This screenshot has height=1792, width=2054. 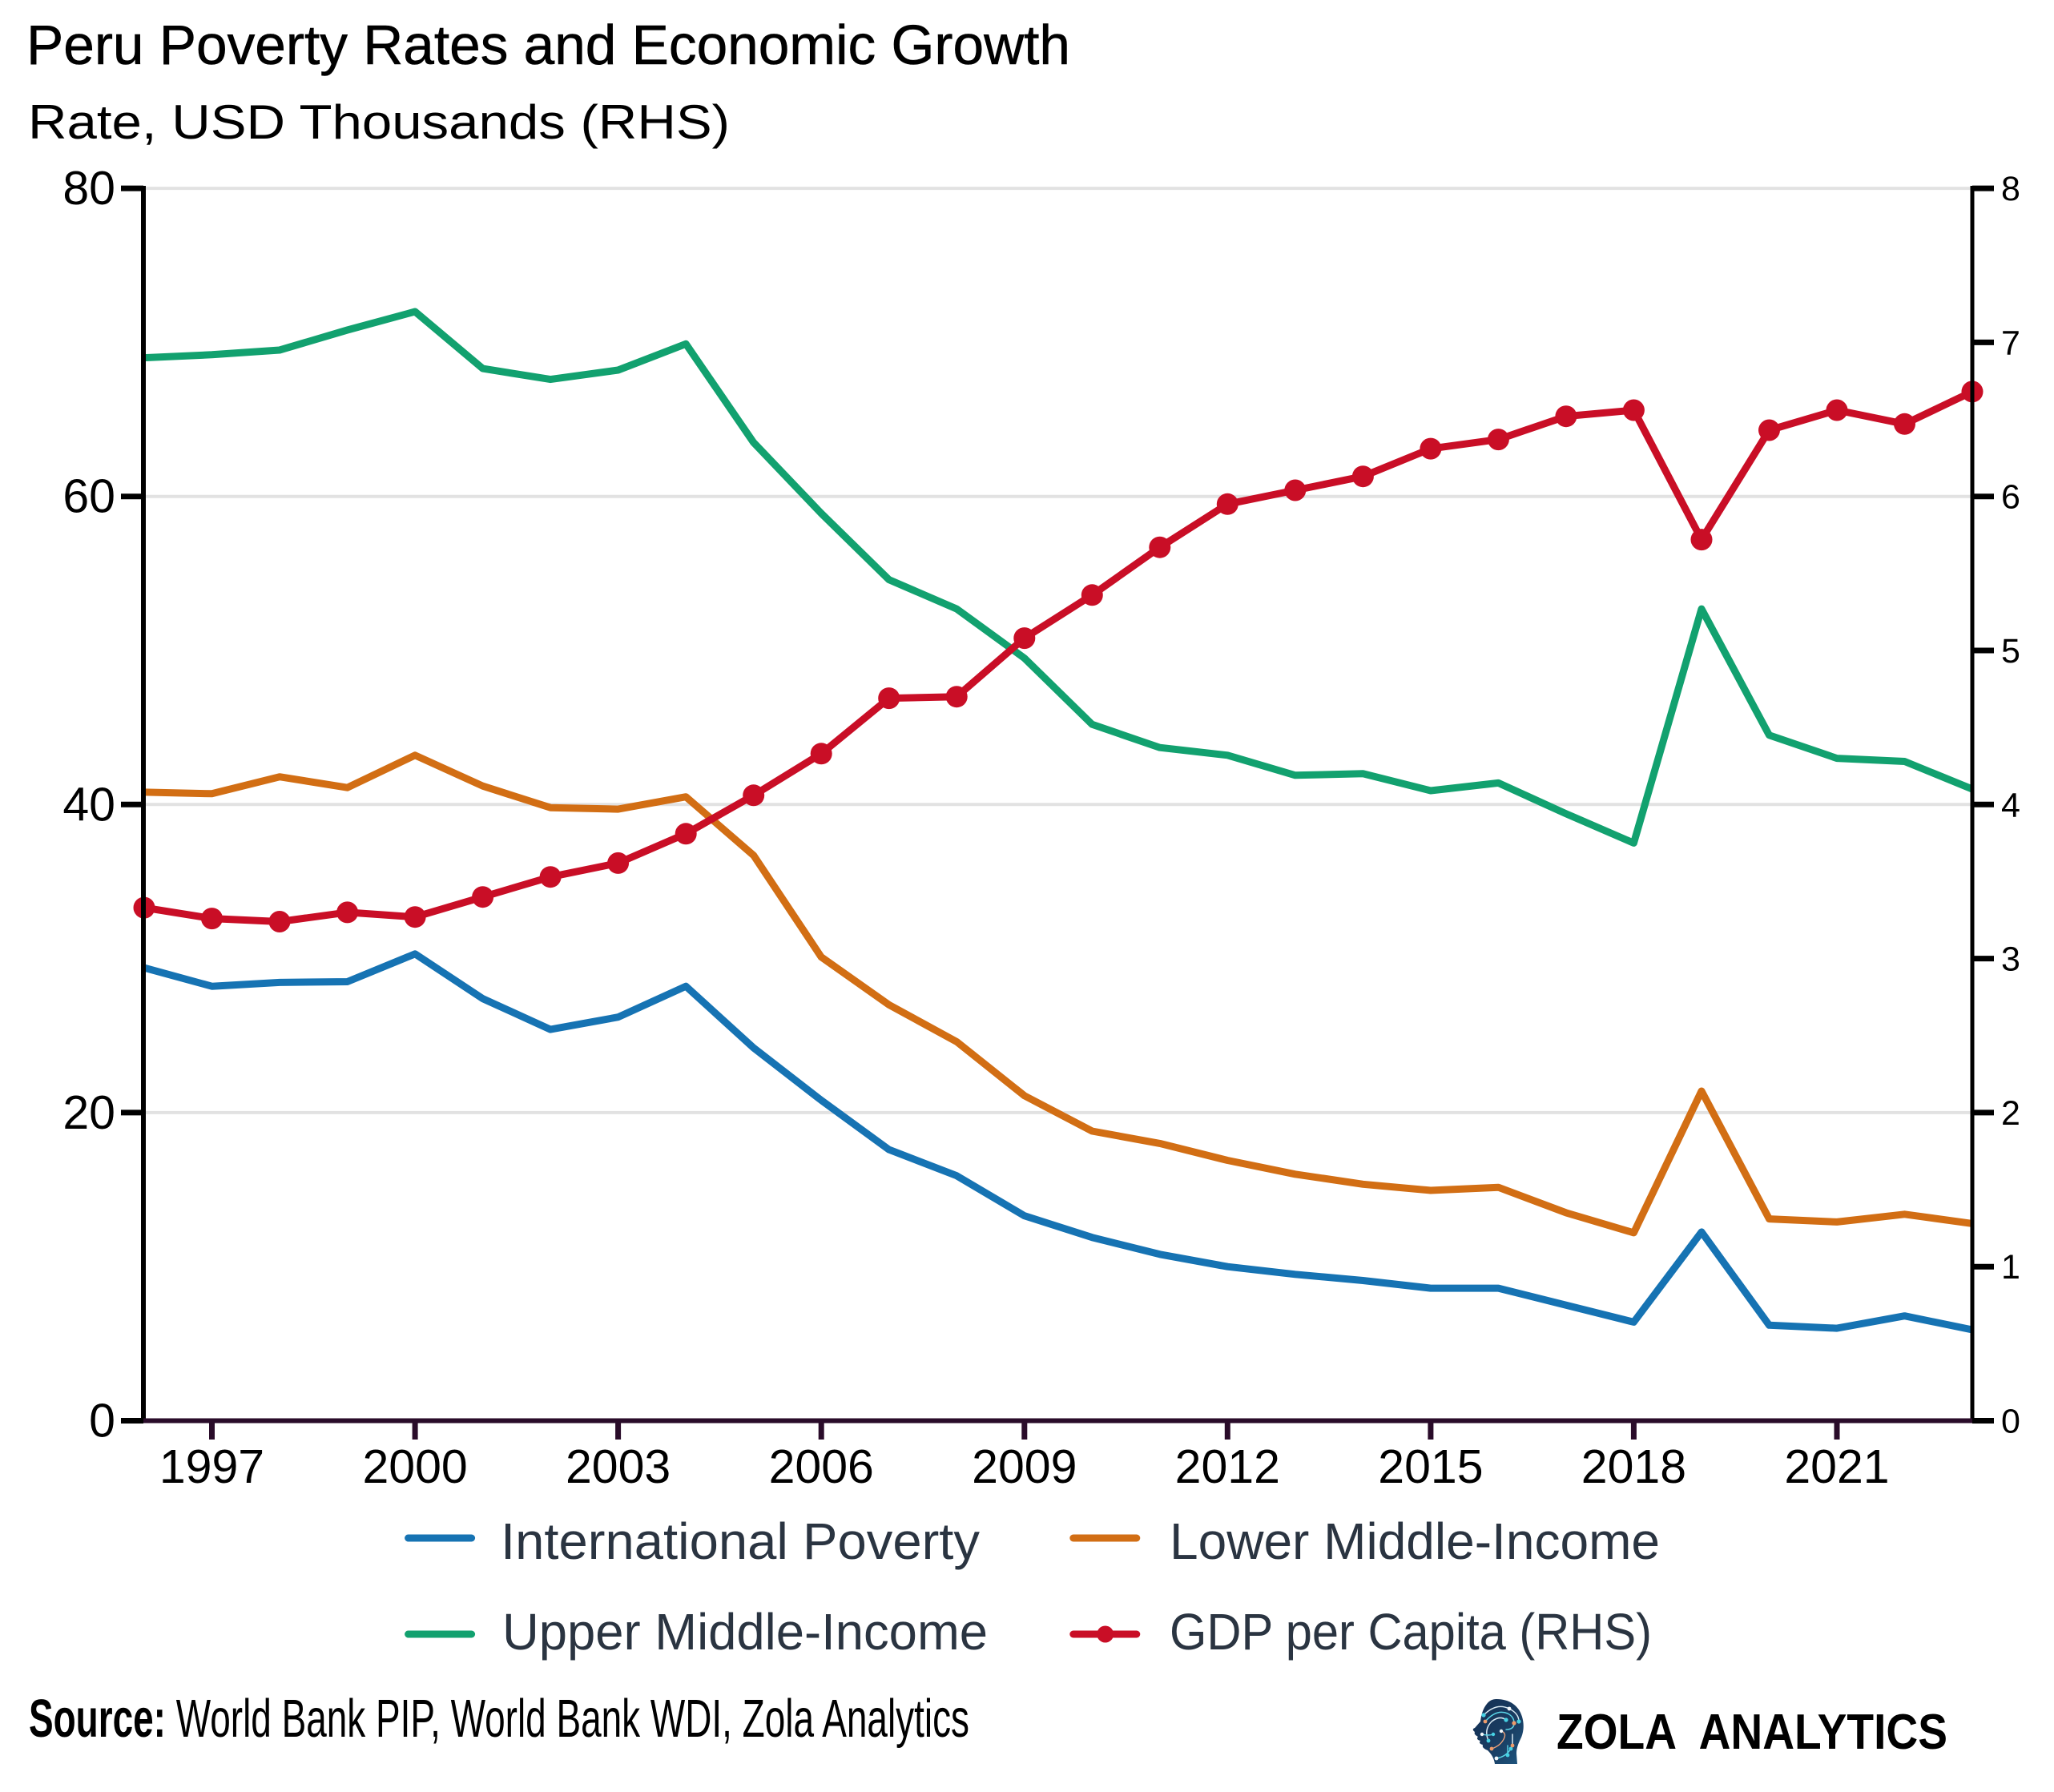 I want to click on svg-text: International Poverty, so click(x=740, y=1541).